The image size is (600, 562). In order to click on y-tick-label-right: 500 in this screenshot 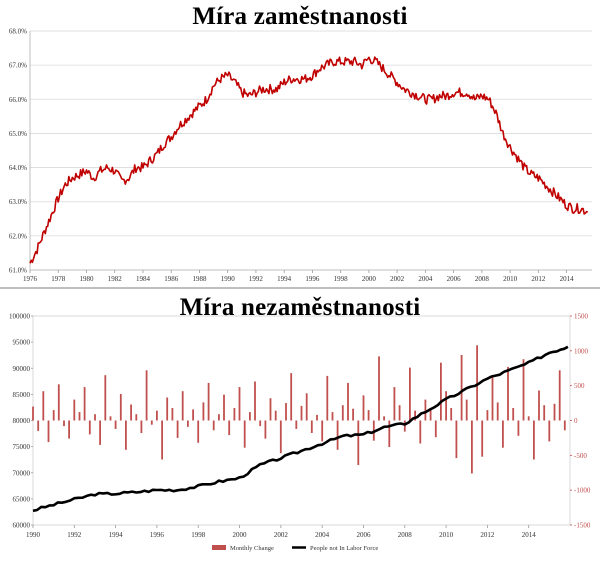, I will do `click(579, 386)`.